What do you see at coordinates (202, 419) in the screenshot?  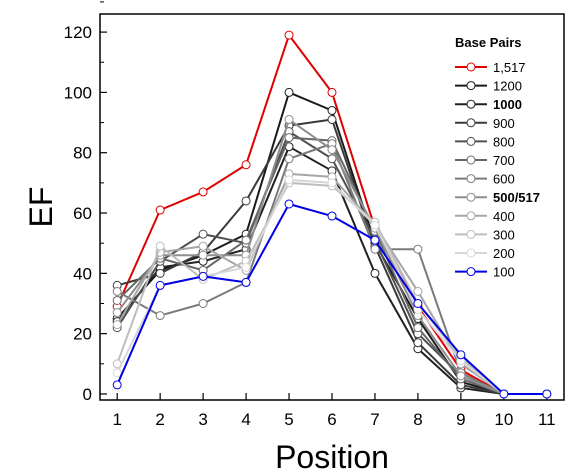 I see `x-tick-label: 3` at bounding box center [202, 419].